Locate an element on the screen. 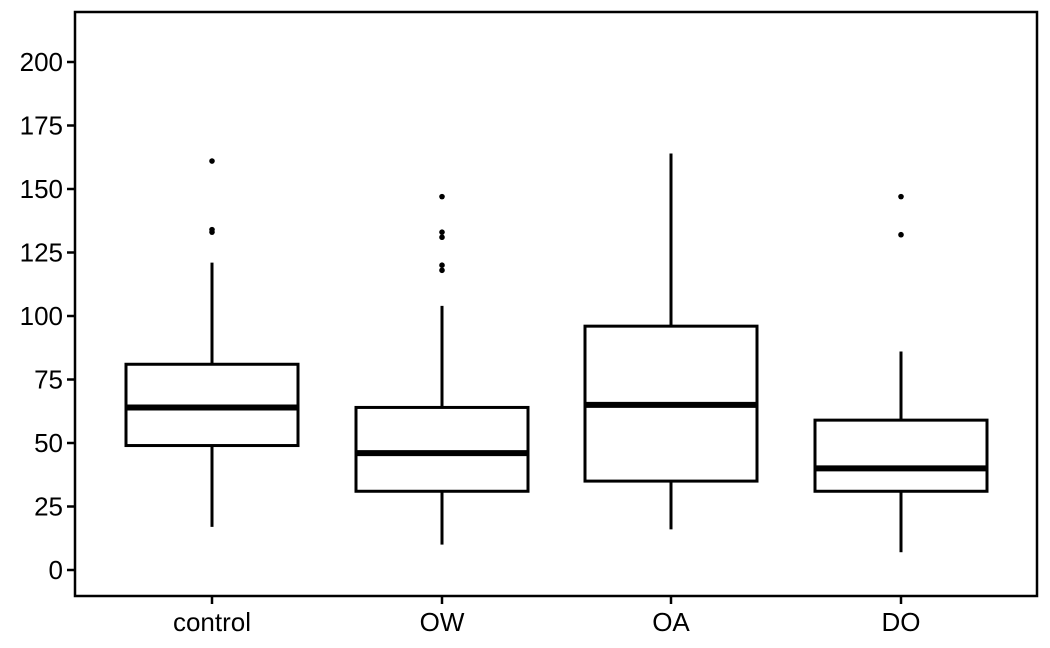  y-tick-label: 75 is located at coordinates (48, 380).